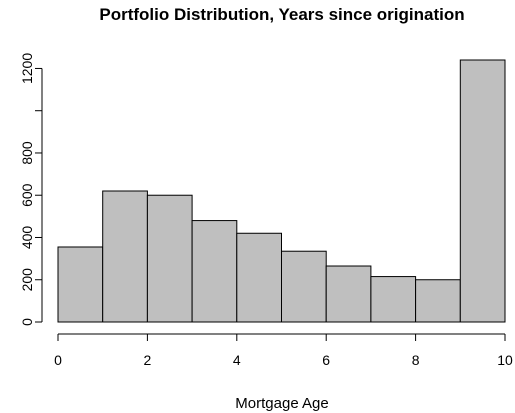 This screenshot has width=515, height=413. I want to click on x-axis: 0 2 4 6 8 10, so click(283, 350).